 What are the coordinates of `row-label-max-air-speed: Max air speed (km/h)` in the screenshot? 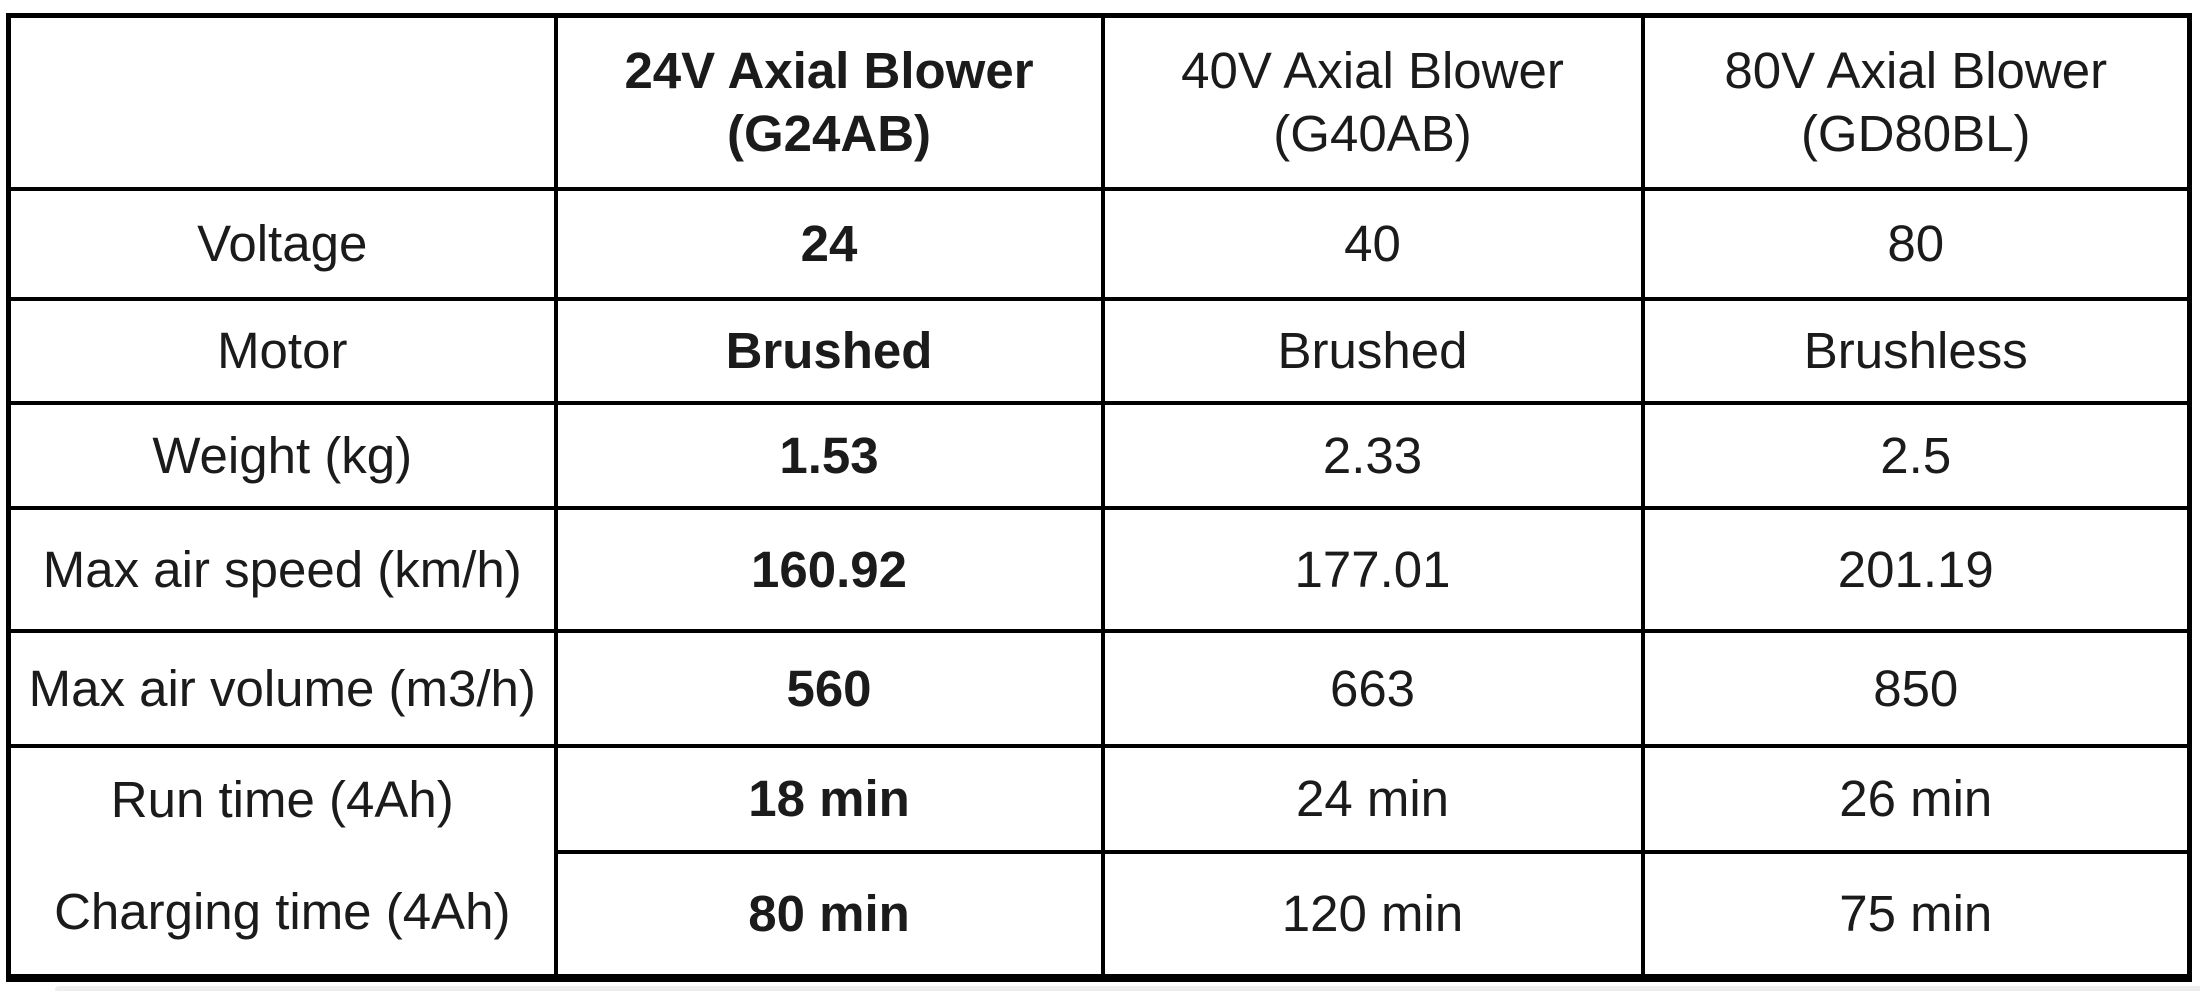 It's located at (282, 570).